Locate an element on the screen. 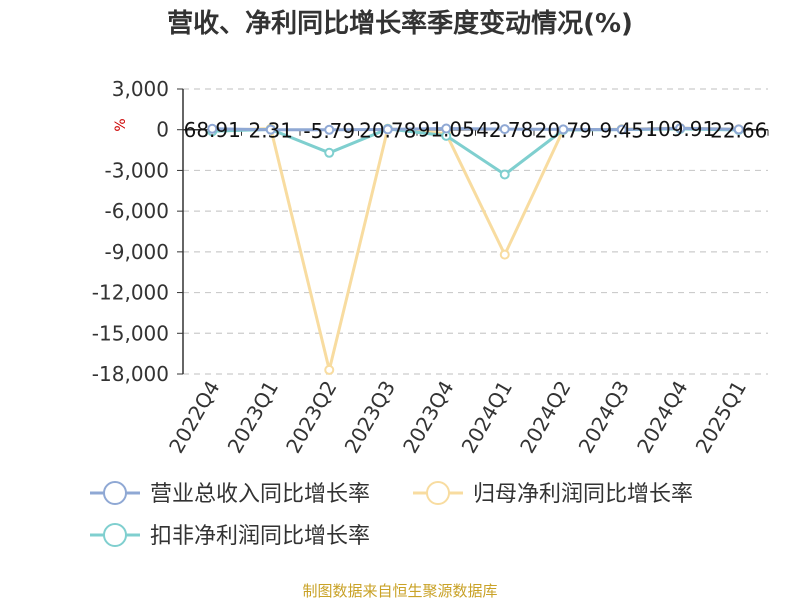 The height and width of the screenshot is (600, 800). y-tick-label: -18,000 is located at coordinates (130, 374).